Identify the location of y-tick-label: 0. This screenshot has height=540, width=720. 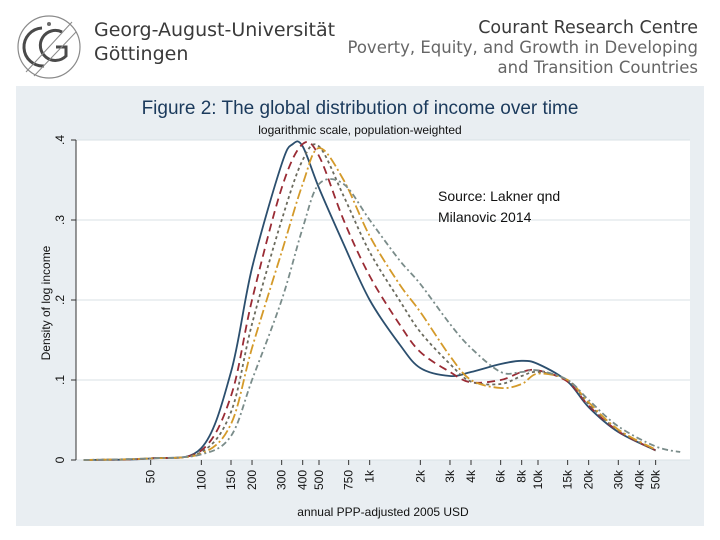
(60, 459).